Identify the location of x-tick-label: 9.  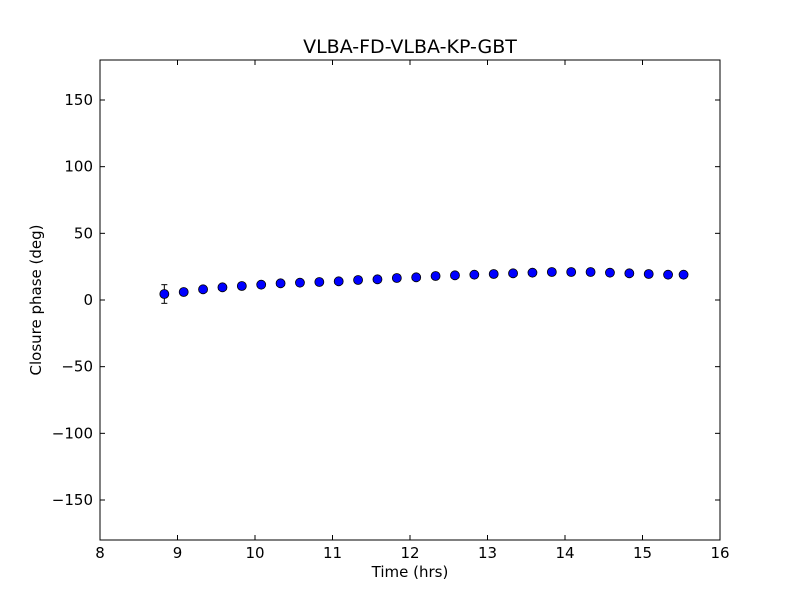
(178, 553).